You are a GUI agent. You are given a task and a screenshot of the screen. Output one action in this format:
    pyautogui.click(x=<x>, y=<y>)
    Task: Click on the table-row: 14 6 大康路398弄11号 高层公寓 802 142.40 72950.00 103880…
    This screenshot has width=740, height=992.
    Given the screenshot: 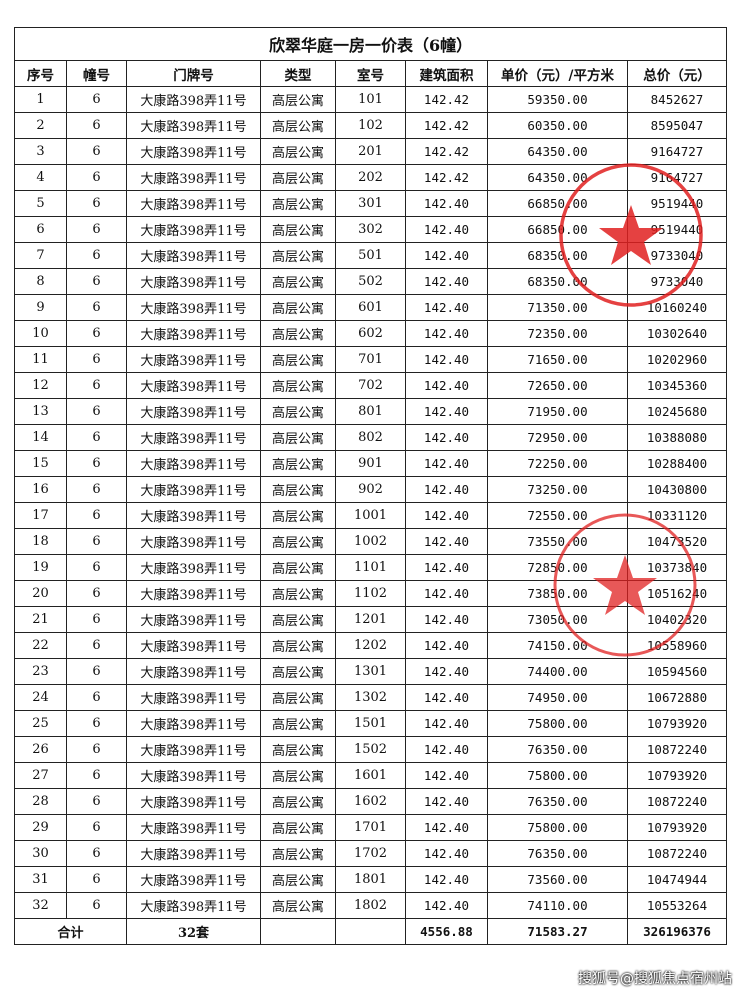 What is the action you would take?
    pyautogui.click(x=371, y=437)
    